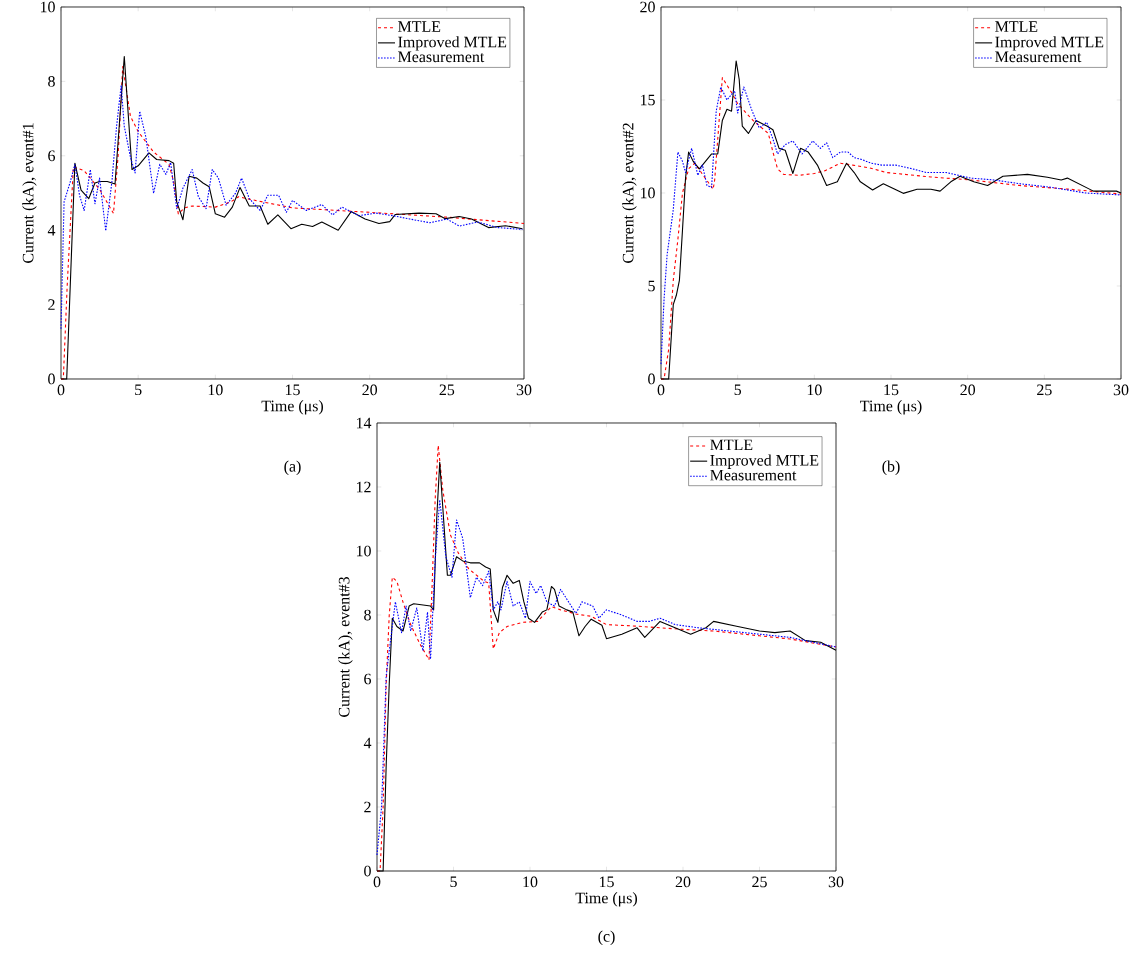 This screenshot has height=967, width=1138. I want to click on y-tick-label: 12, so click(363, 487).